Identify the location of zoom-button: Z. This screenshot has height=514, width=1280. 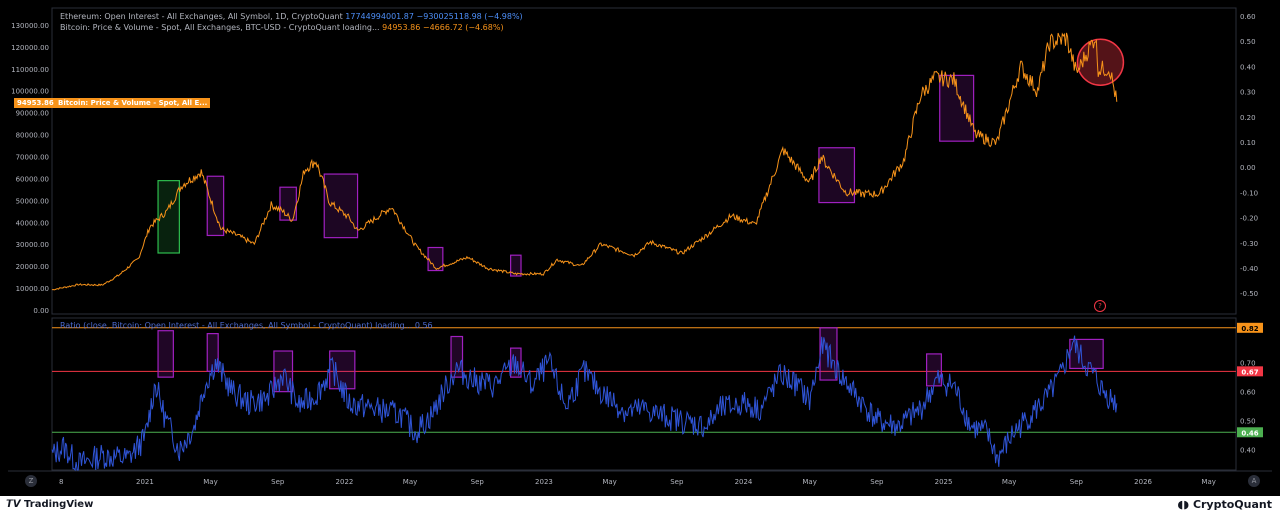
(31, 481).